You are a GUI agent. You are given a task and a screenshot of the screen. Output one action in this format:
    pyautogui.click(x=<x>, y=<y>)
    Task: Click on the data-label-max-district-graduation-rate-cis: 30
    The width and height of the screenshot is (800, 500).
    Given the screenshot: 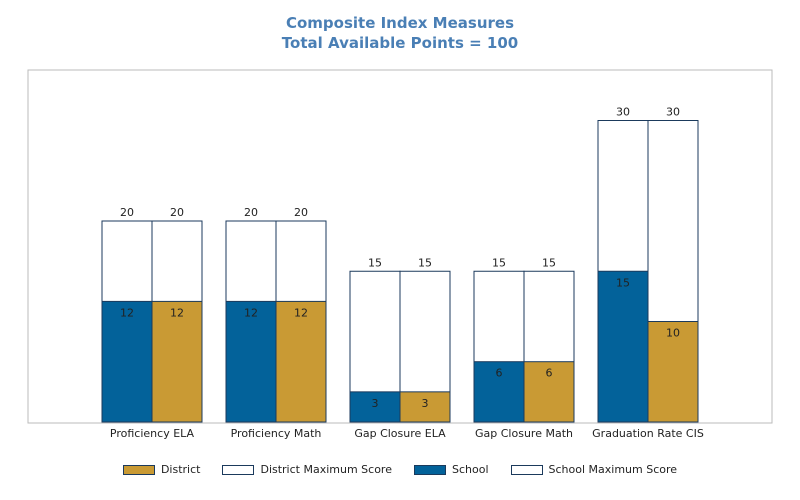 What is the action you would take?
    pyautogui.click(x=673, y=112)
    